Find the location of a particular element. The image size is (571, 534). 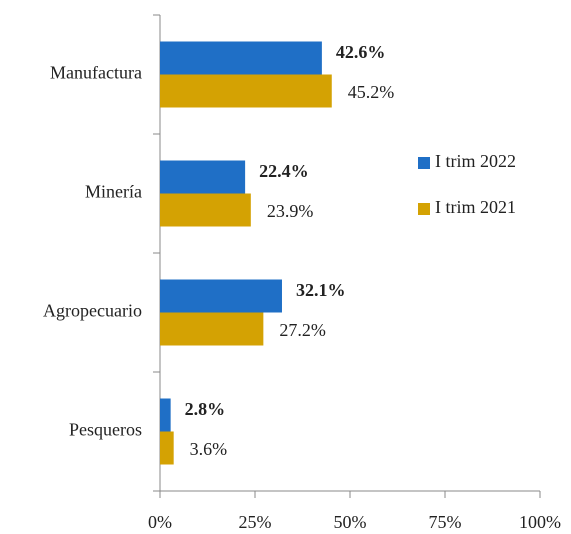

y-tick-label: Agropecuario is located at coordinates (92, 311).